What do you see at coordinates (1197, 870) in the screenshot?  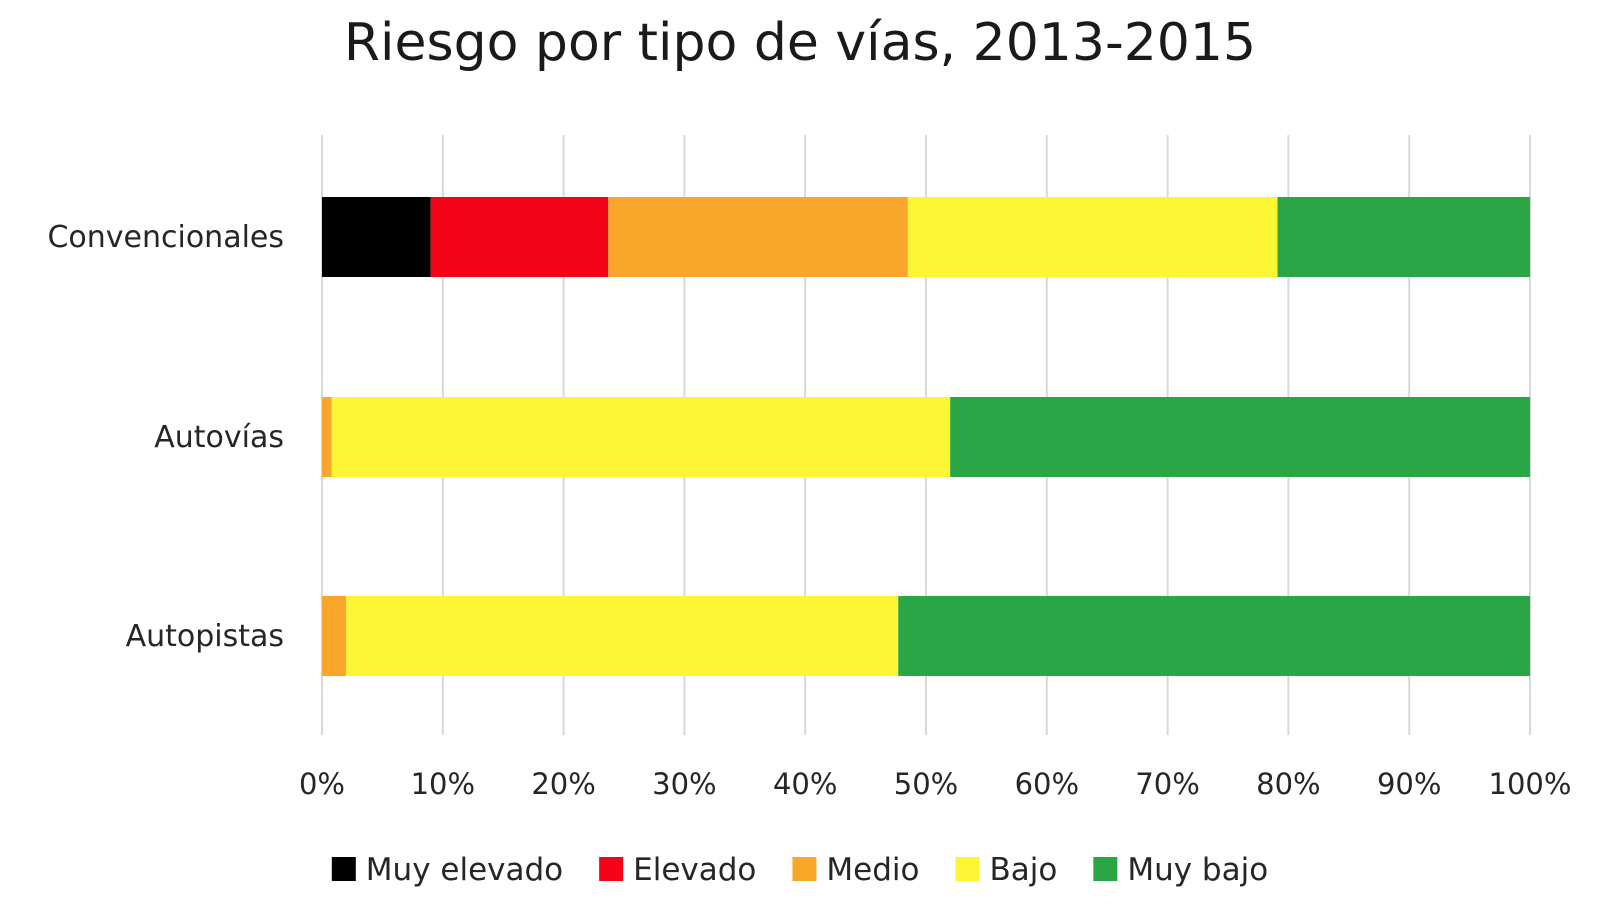 I see `legend-label-muy-bajo: Muy bajo` at bounding box center [1197, 870].